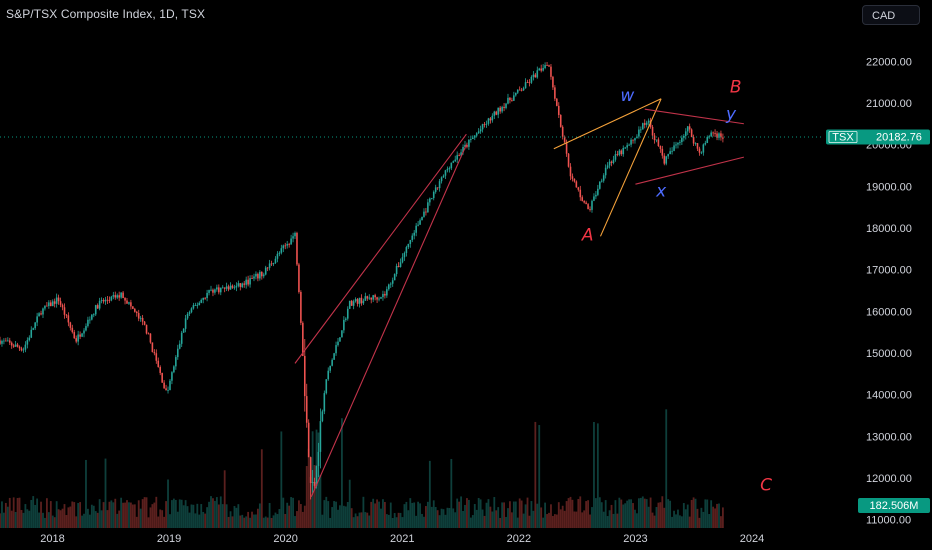  Describe the element at coordinates (889, 62) in the screenshot. I see `y-tick-label: 22000.00` at that location.